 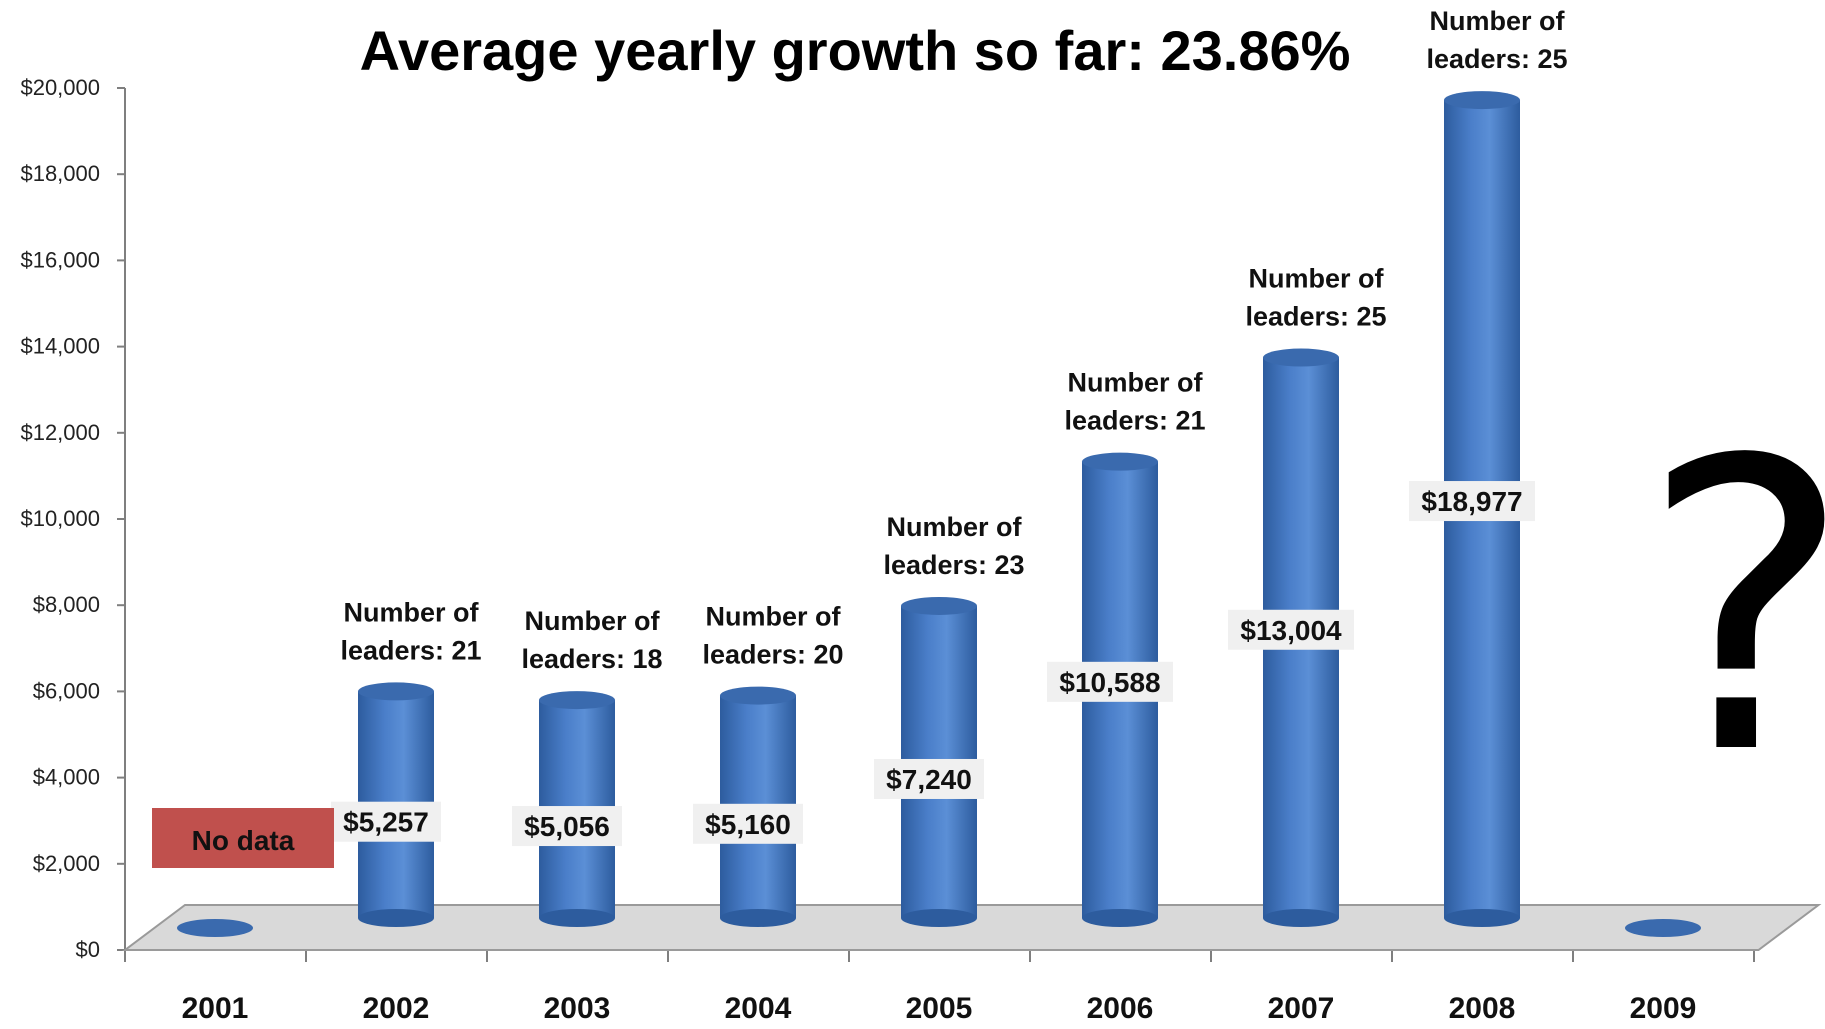 I want to click on leaders-label-line2: leaders: 18, so click(x=591, y=659).